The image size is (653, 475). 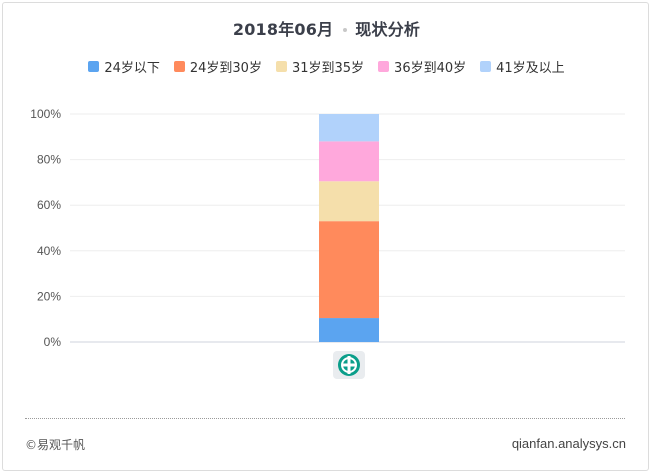 What do you see at coordinates (55, 445) in the screenshot?
I see `footer-source: ©易观千帆` at bounding box center [55, 445].